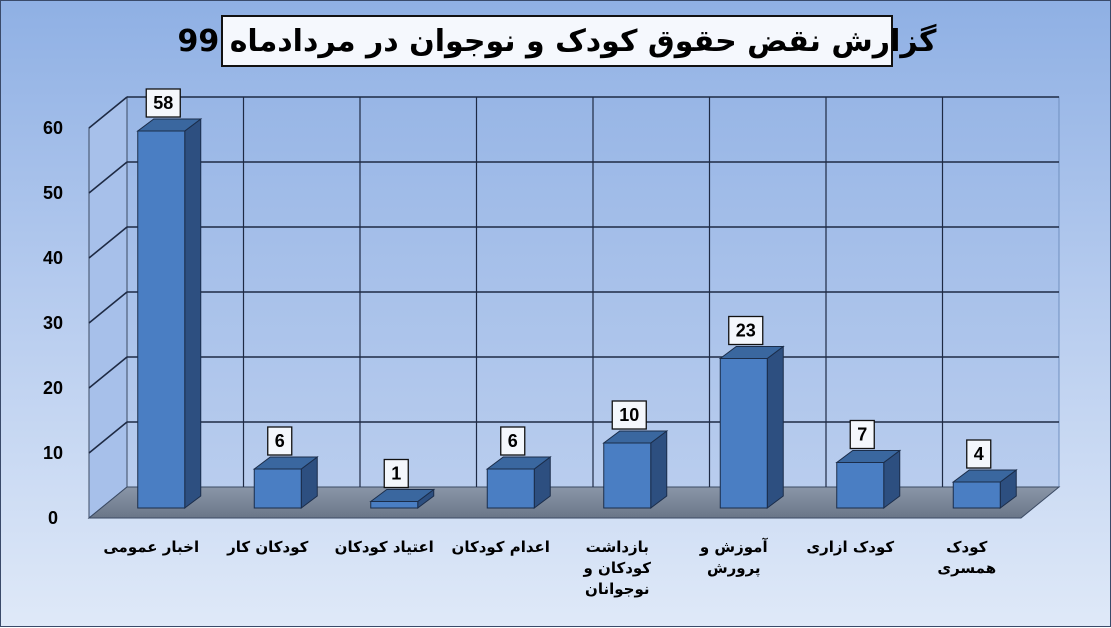  I want to click on category-label: نوجوانان, so click(617, 589).